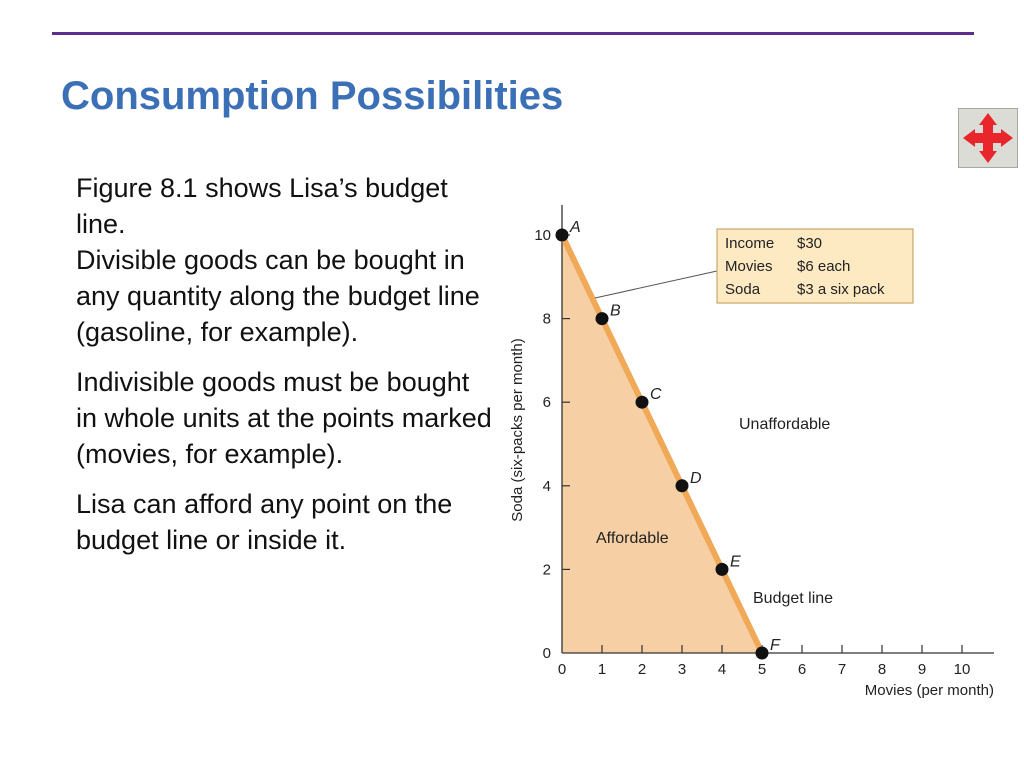 The image size is (1024, 768). Describe the element at coordinates (882, 669) in the screenshot. I see `x-tick-label: 8` at that location.